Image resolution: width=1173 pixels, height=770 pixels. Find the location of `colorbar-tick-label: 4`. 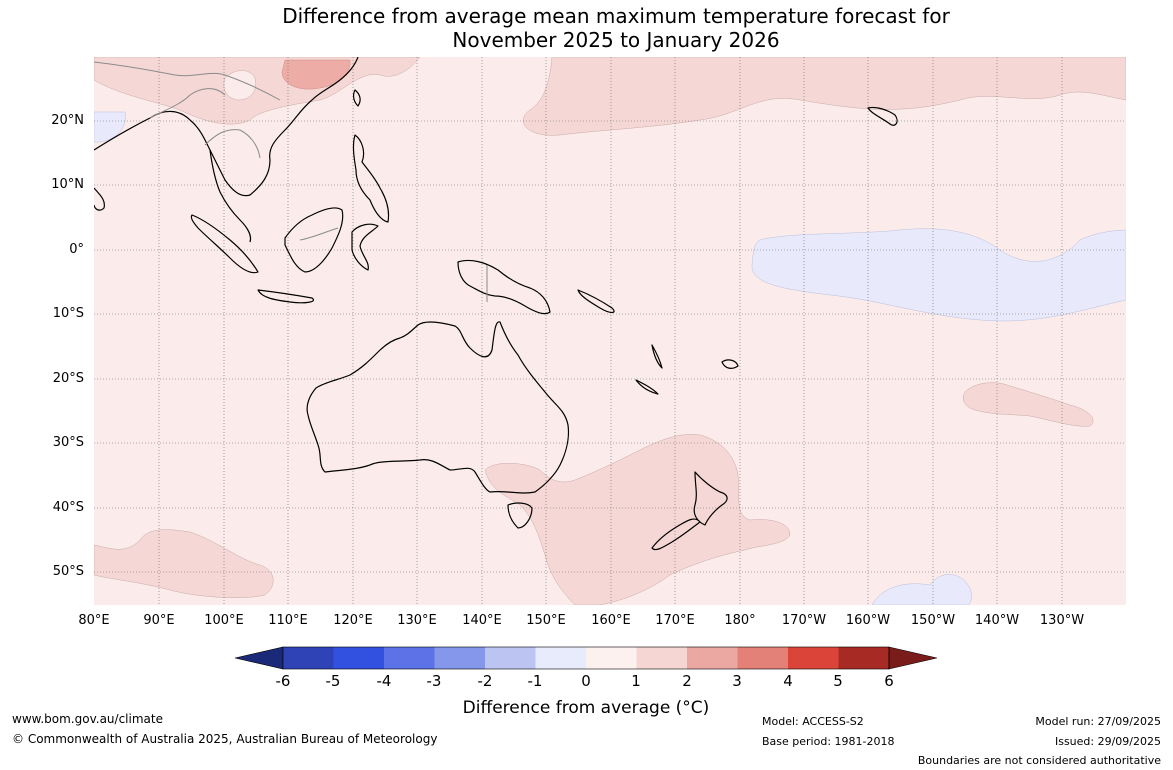

colorbar-tick-label: 4 is located at coordinates (788, 681).